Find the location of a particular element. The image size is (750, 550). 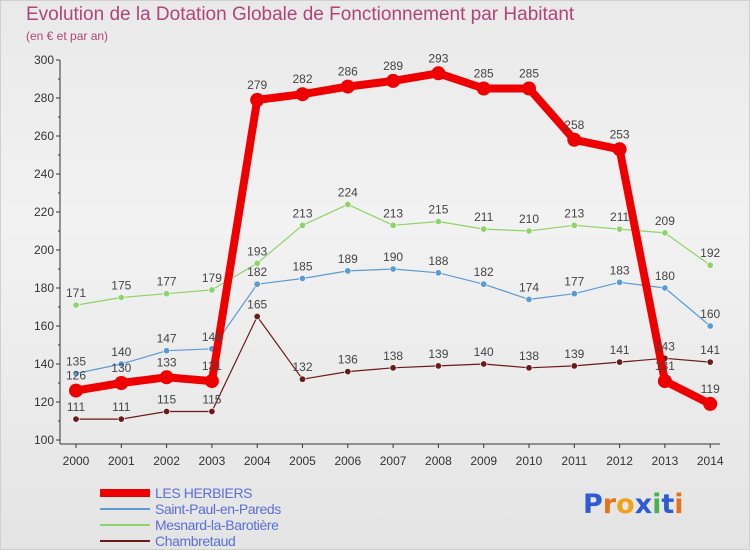

x-tick-label: 2014 is located at coordinates (710, 461).